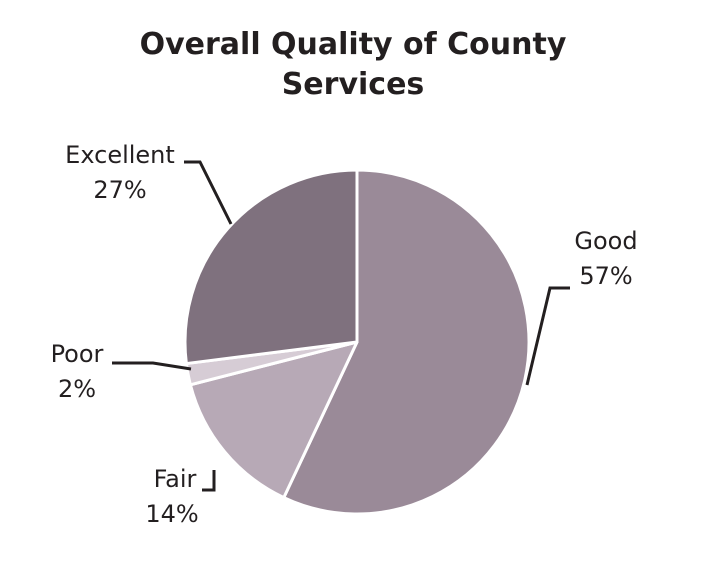 The height and width of the screenshot is (571, 702). I want to click on slice-name-fair: Fair, so click(175, 479).